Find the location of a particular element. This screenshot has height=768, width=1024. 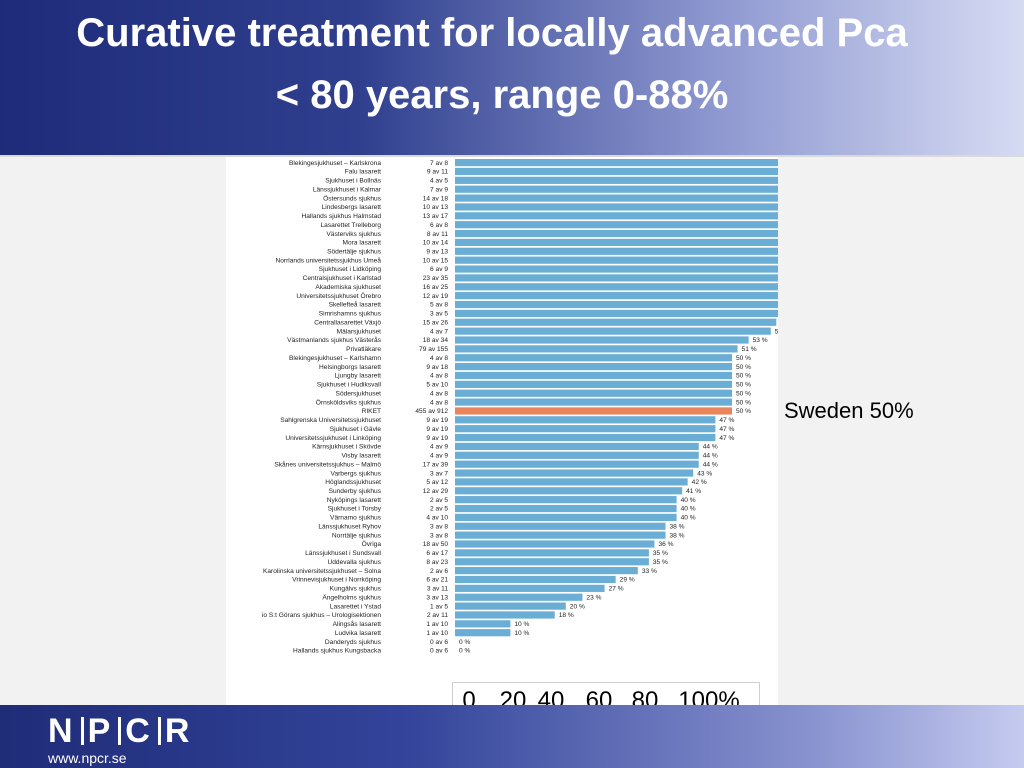

category-label: Nyköpings lasarett is located at coordinates (354, 500).